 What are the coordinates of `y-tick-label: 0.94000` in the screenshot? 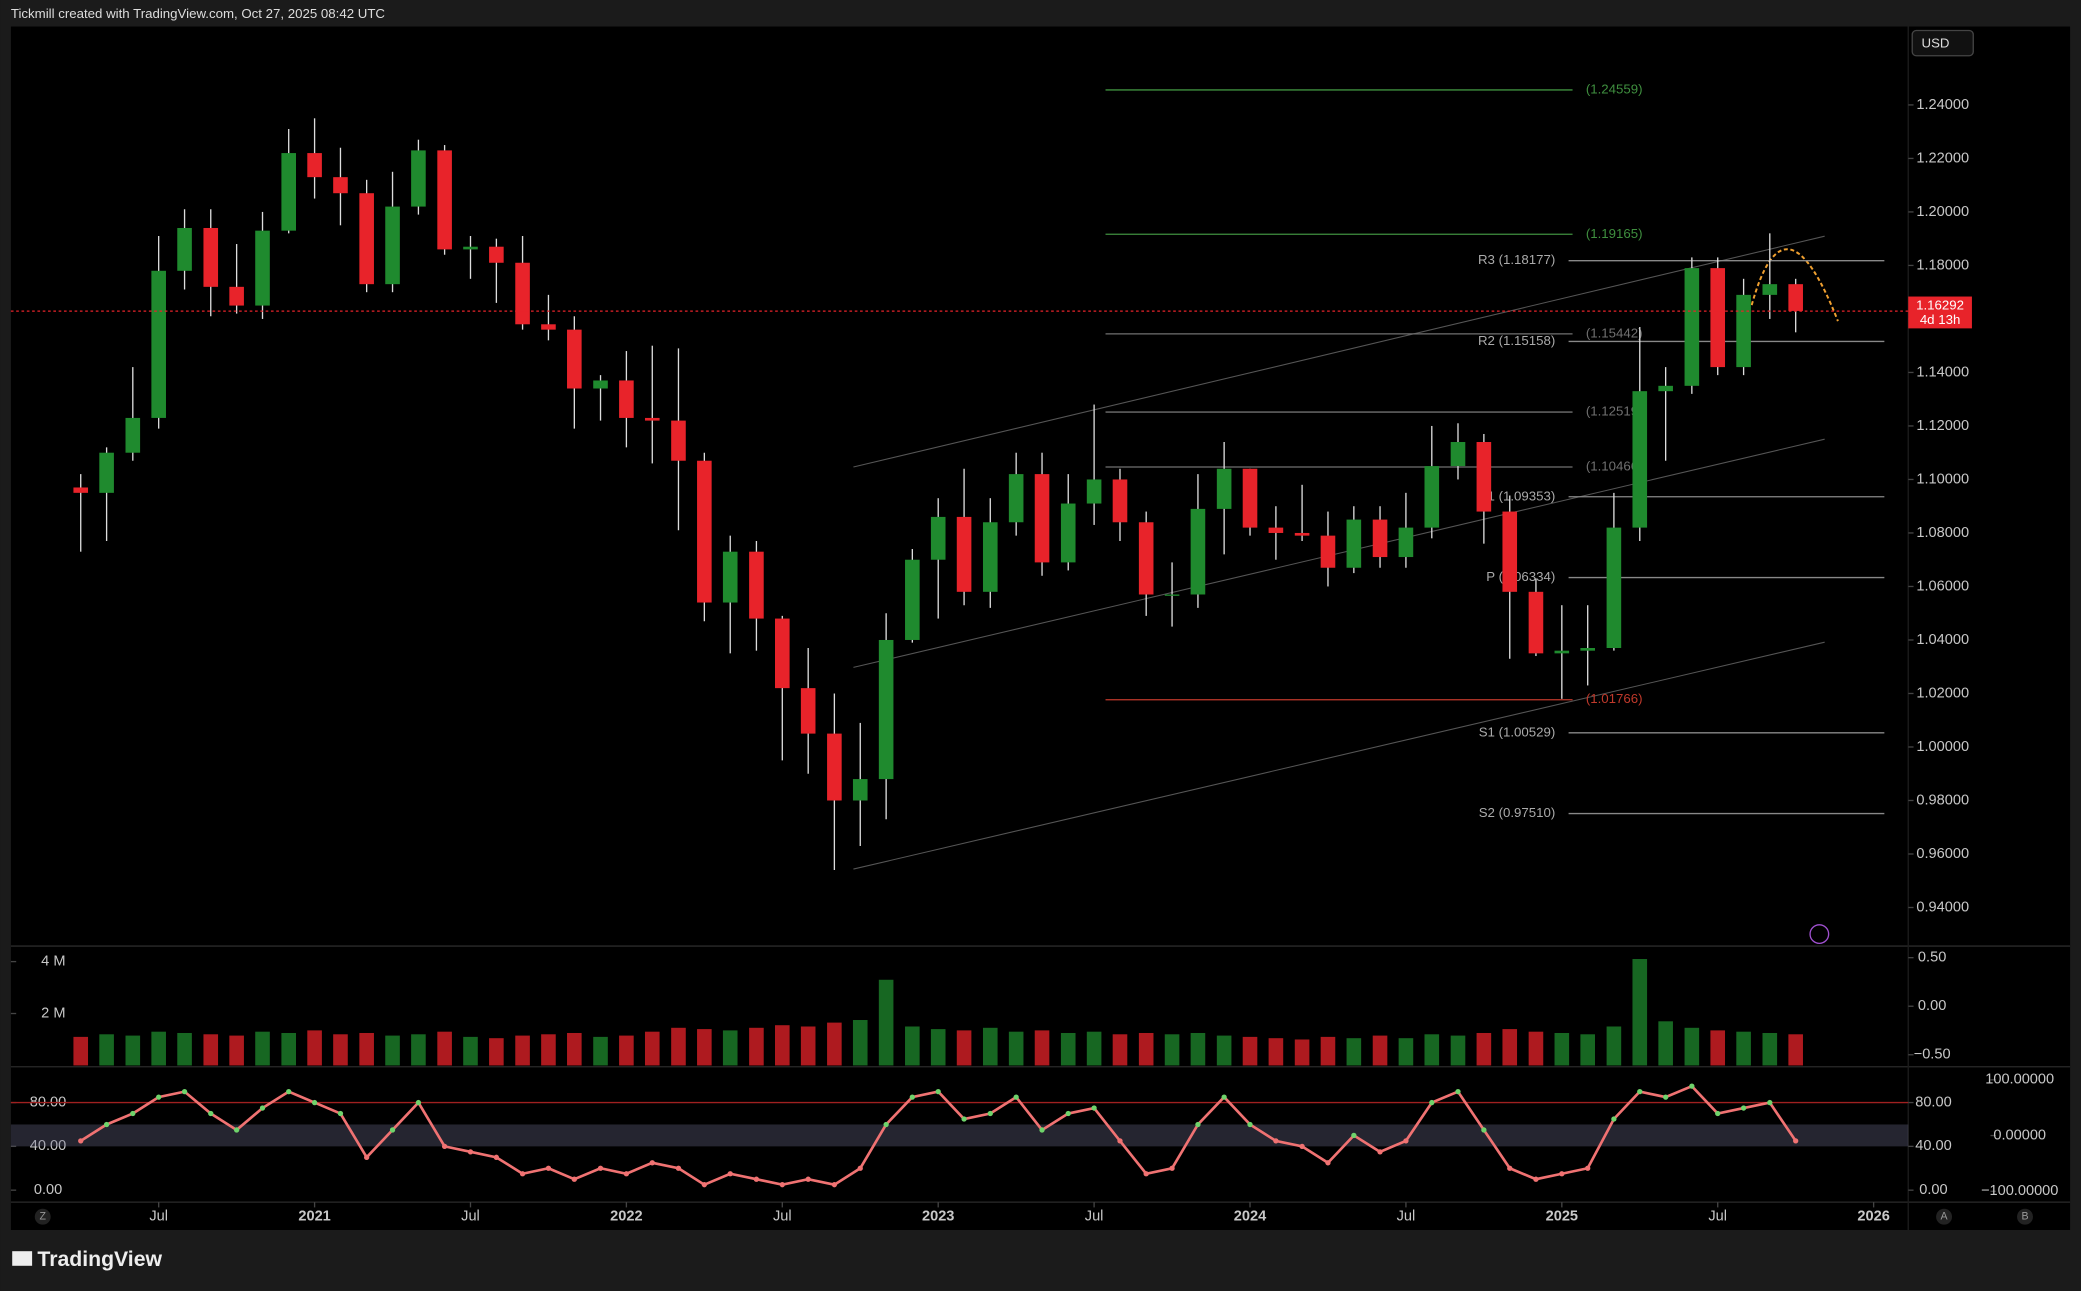 It's located at (1942, 907).